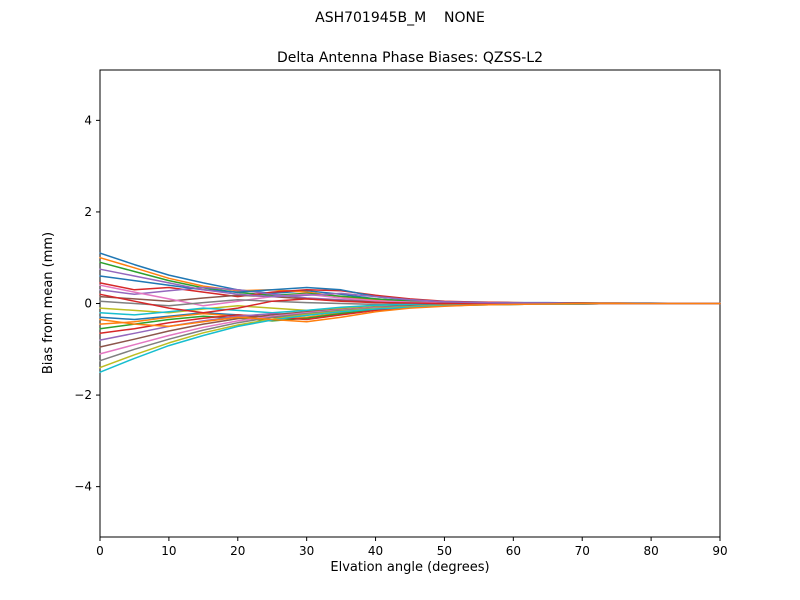 The image size is (800, 600). What do you see at coordinates (650, 551) in the screenshot?
I see `x-tick-label: 80` at bounding box center [650, 551].